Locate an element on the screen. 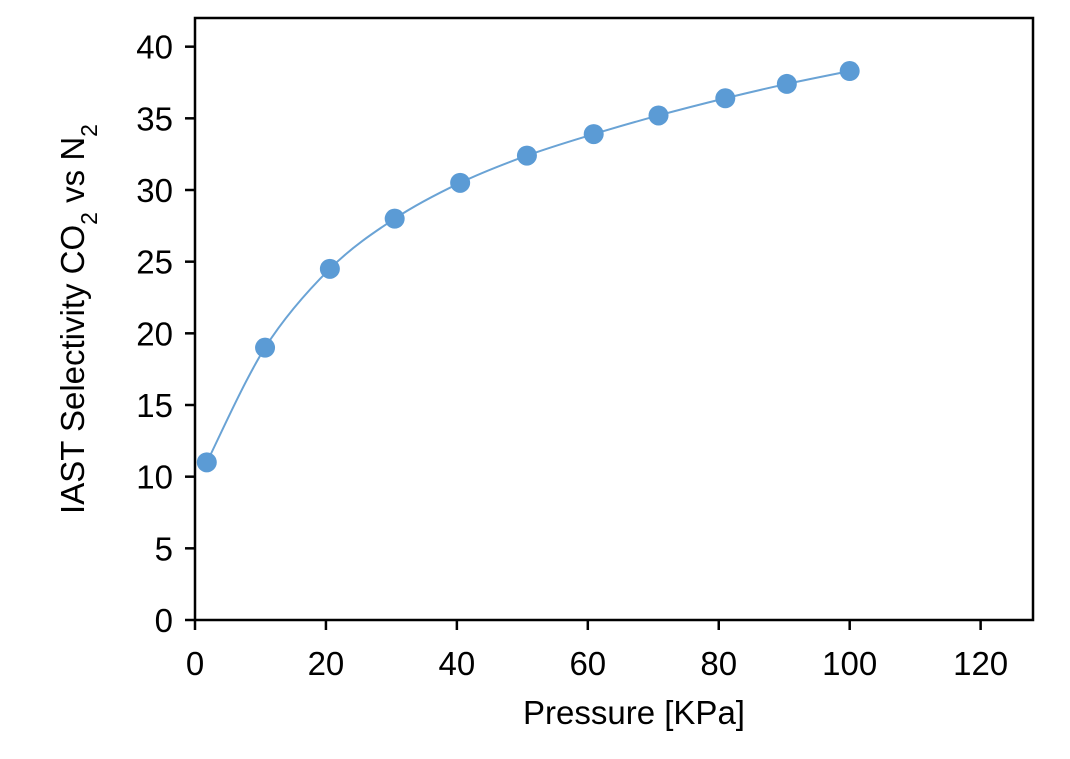  x-axis-title: Pressure [KPa] is located at coordinates (634, 712).